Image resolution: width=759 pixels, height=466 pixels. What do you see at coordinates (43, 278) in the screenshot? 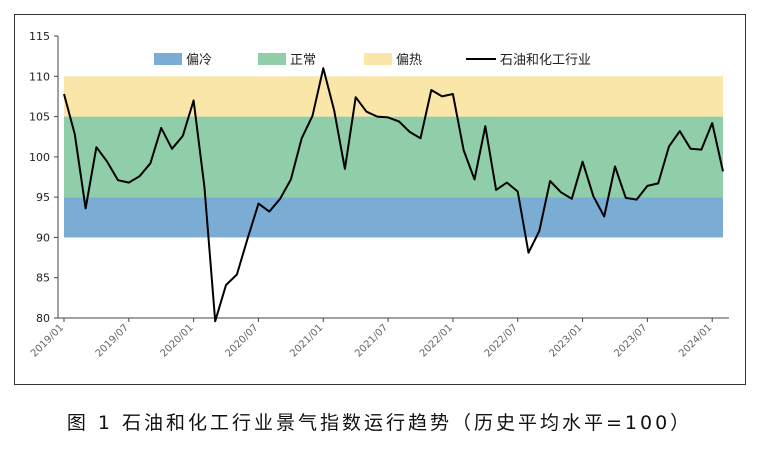
I see `y-tick-label: 85` at bounding box center [43, 278].